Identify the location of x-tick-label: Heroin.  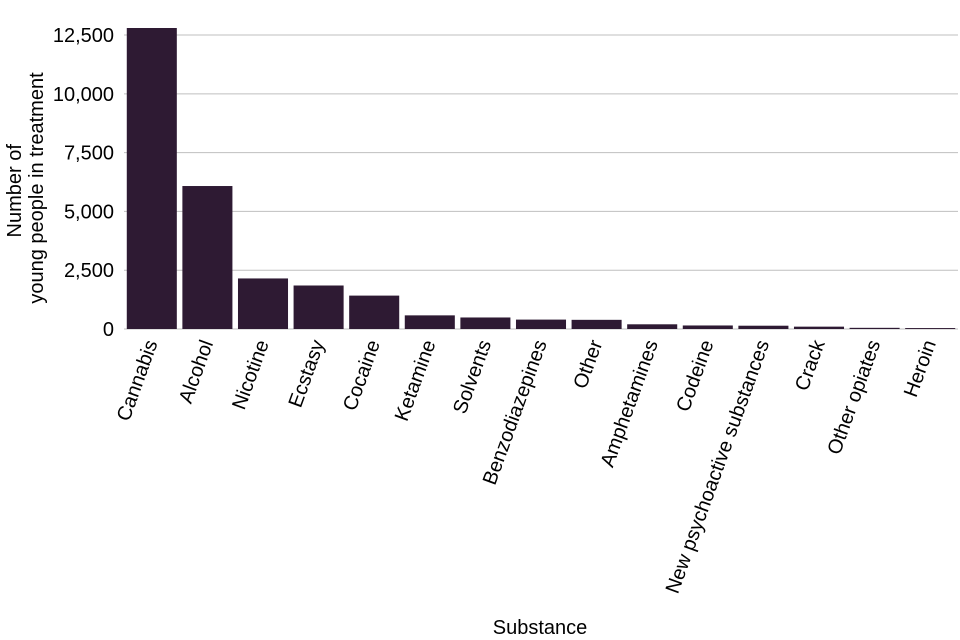
(920, 368).